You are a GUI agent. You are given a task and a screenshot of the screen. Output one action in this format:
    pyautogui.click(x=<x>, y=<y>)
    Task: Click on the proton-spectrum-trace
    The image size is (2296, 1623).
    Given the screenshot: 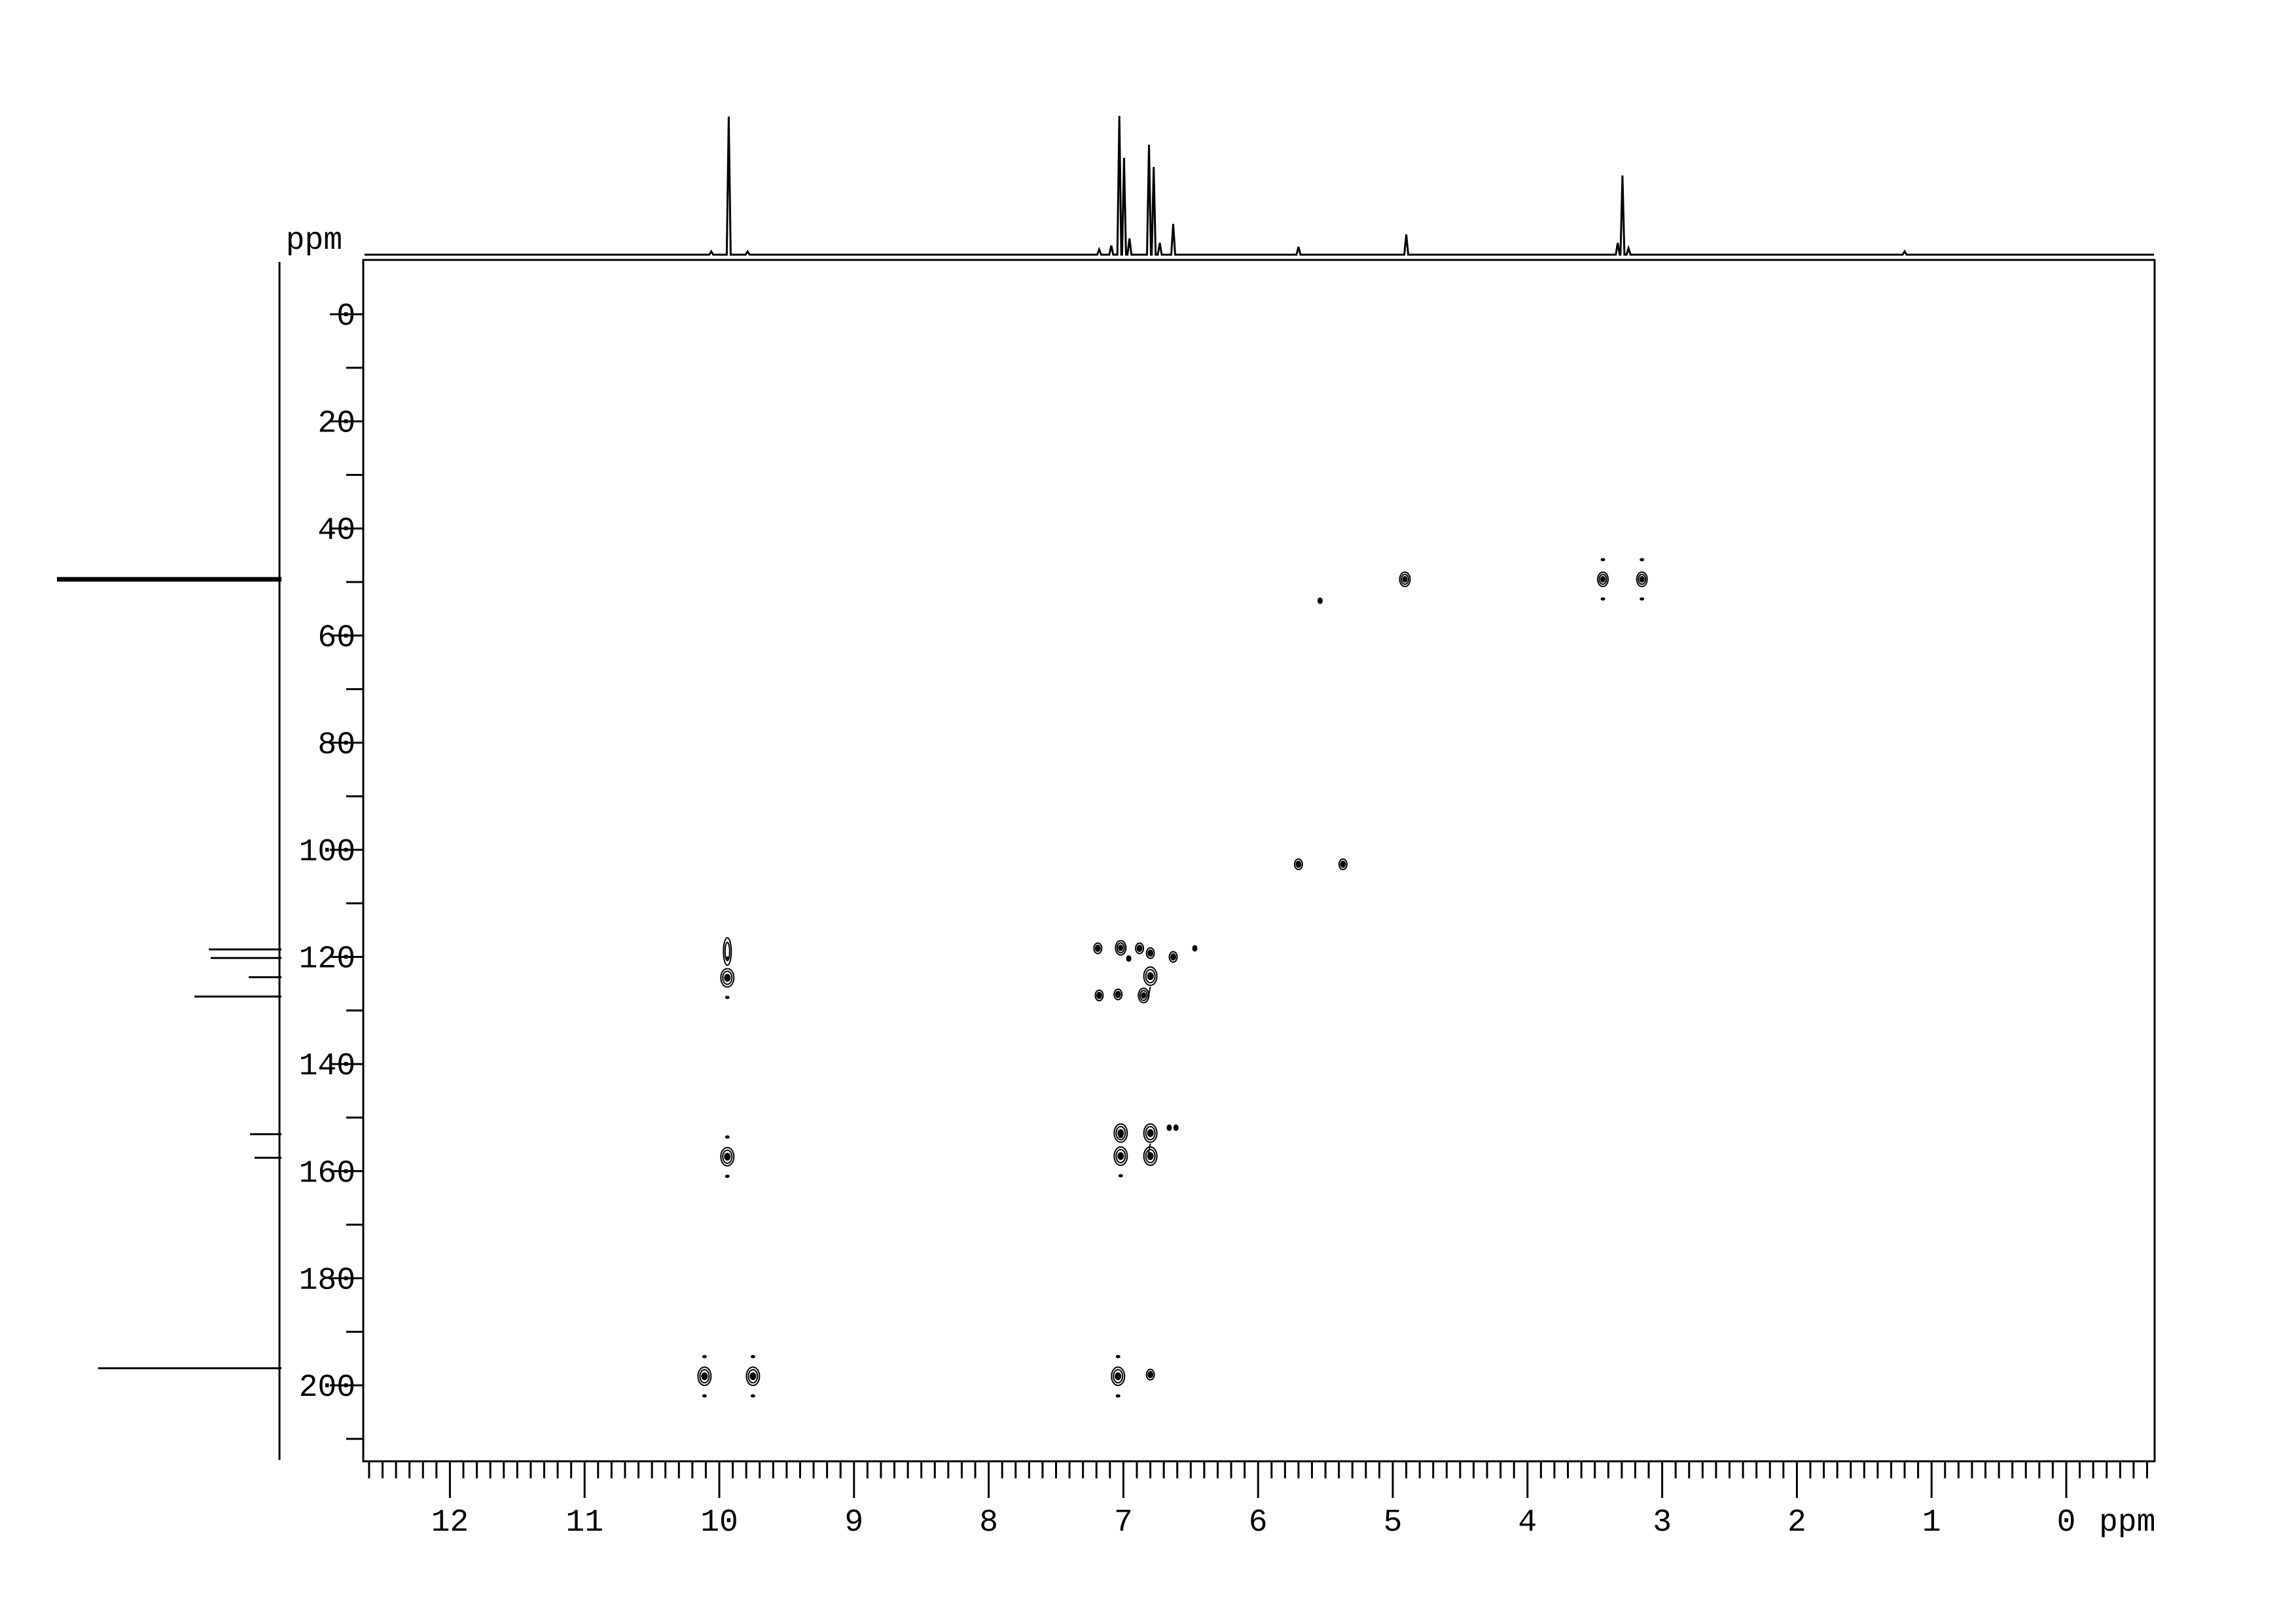 What is the action you would take?
    pyautogui.click(x=1259, y=185)
    